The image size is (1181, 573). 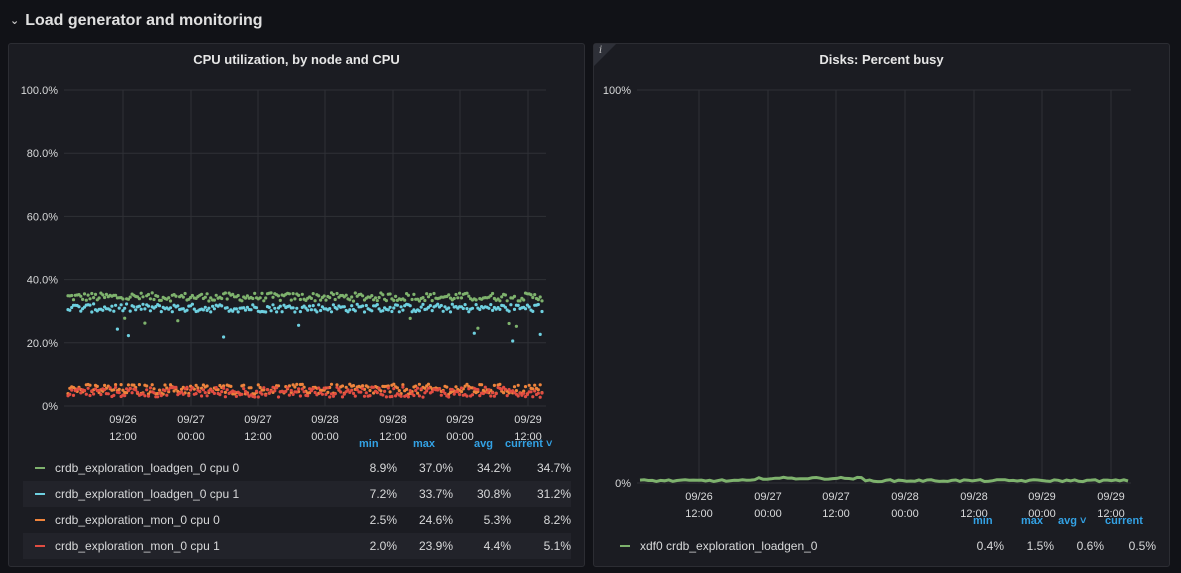 What do you see at coordinates (1072, 521) in the screenshot?
I see `legend-header-avg: avg ˅` at bounding box center [1072, 521].